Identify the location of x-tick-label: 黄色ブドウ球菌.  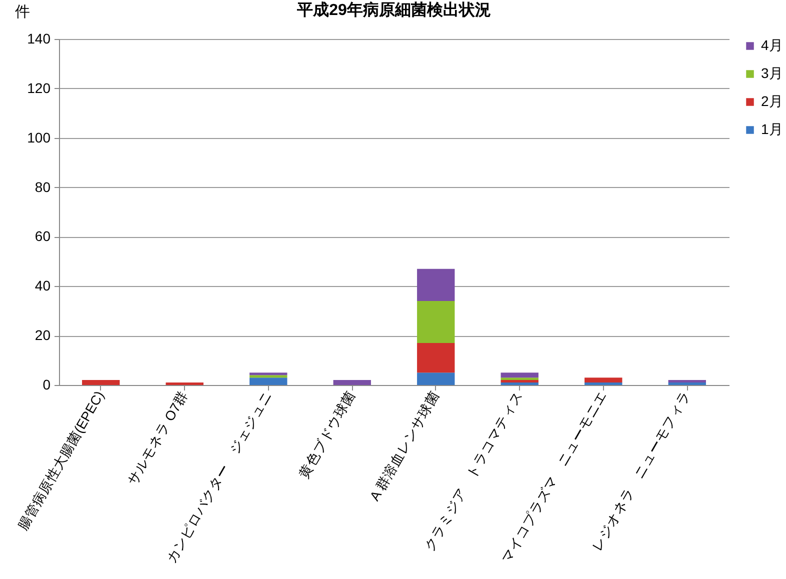
(327, 434).